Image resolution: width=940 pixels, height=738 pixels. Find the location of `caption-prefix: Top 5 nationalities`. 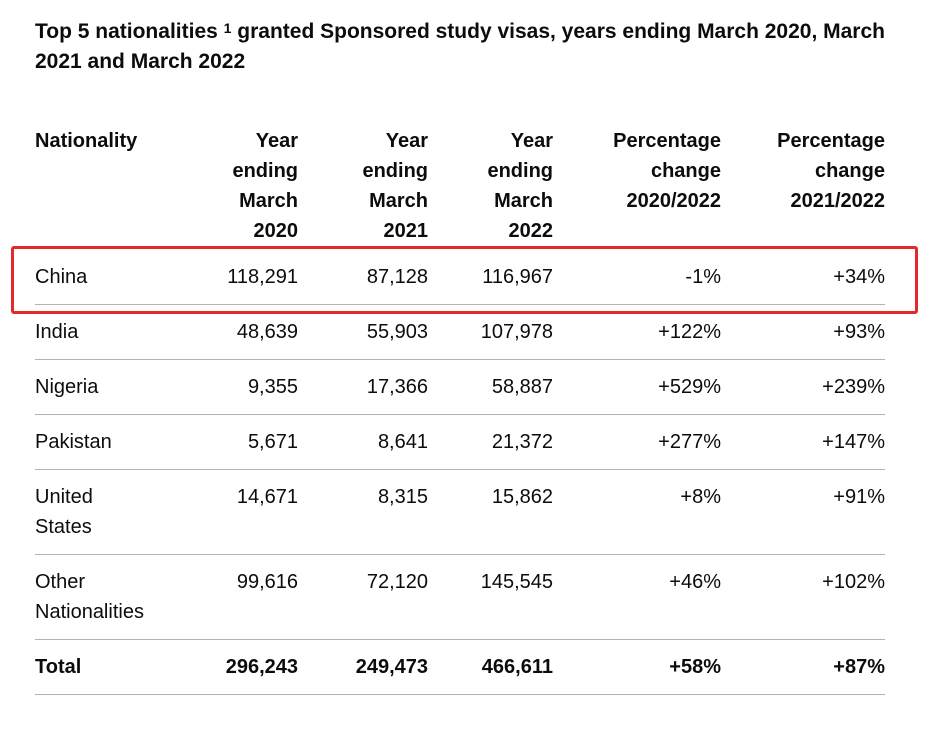

caption-prefix: Top 5 nationalities is located at coordinates (126, 31).